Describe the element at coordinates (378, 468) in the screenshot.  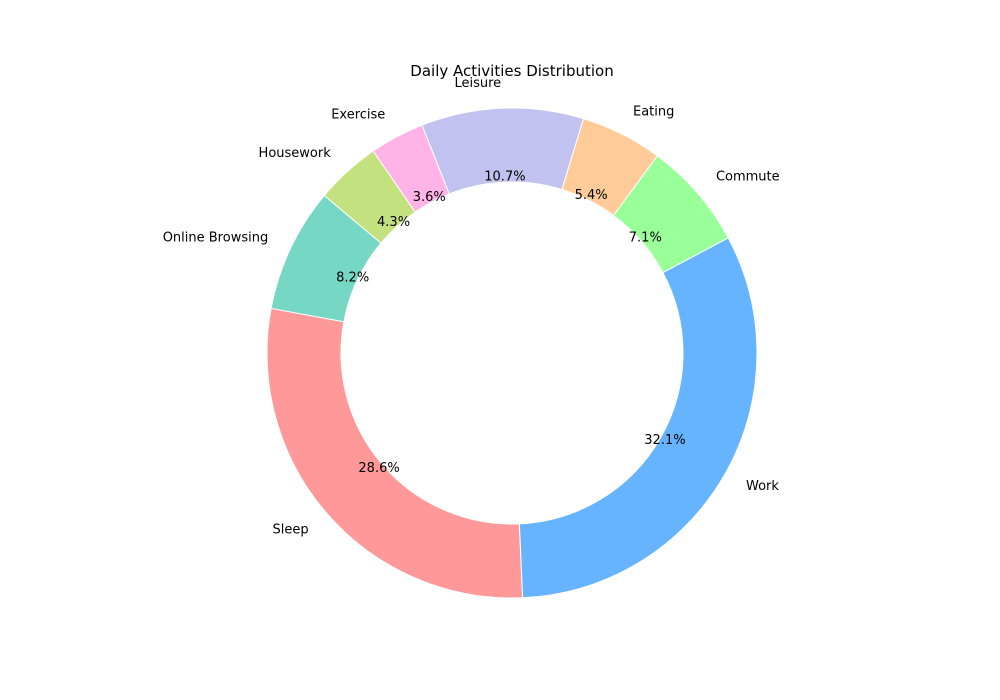
I see `slice-percent-label: 28.6%` at that location.